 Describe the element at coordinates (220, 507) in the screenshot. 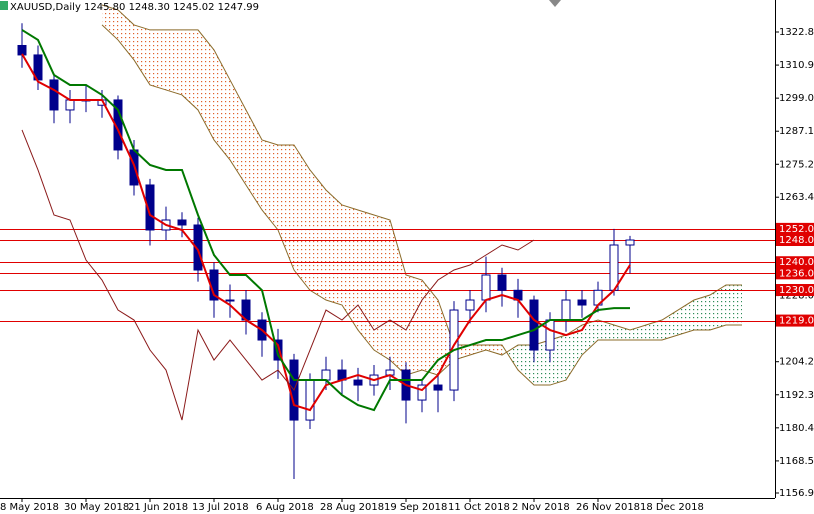

I see `x-tick-label: 13 Jul 2018` at that location.